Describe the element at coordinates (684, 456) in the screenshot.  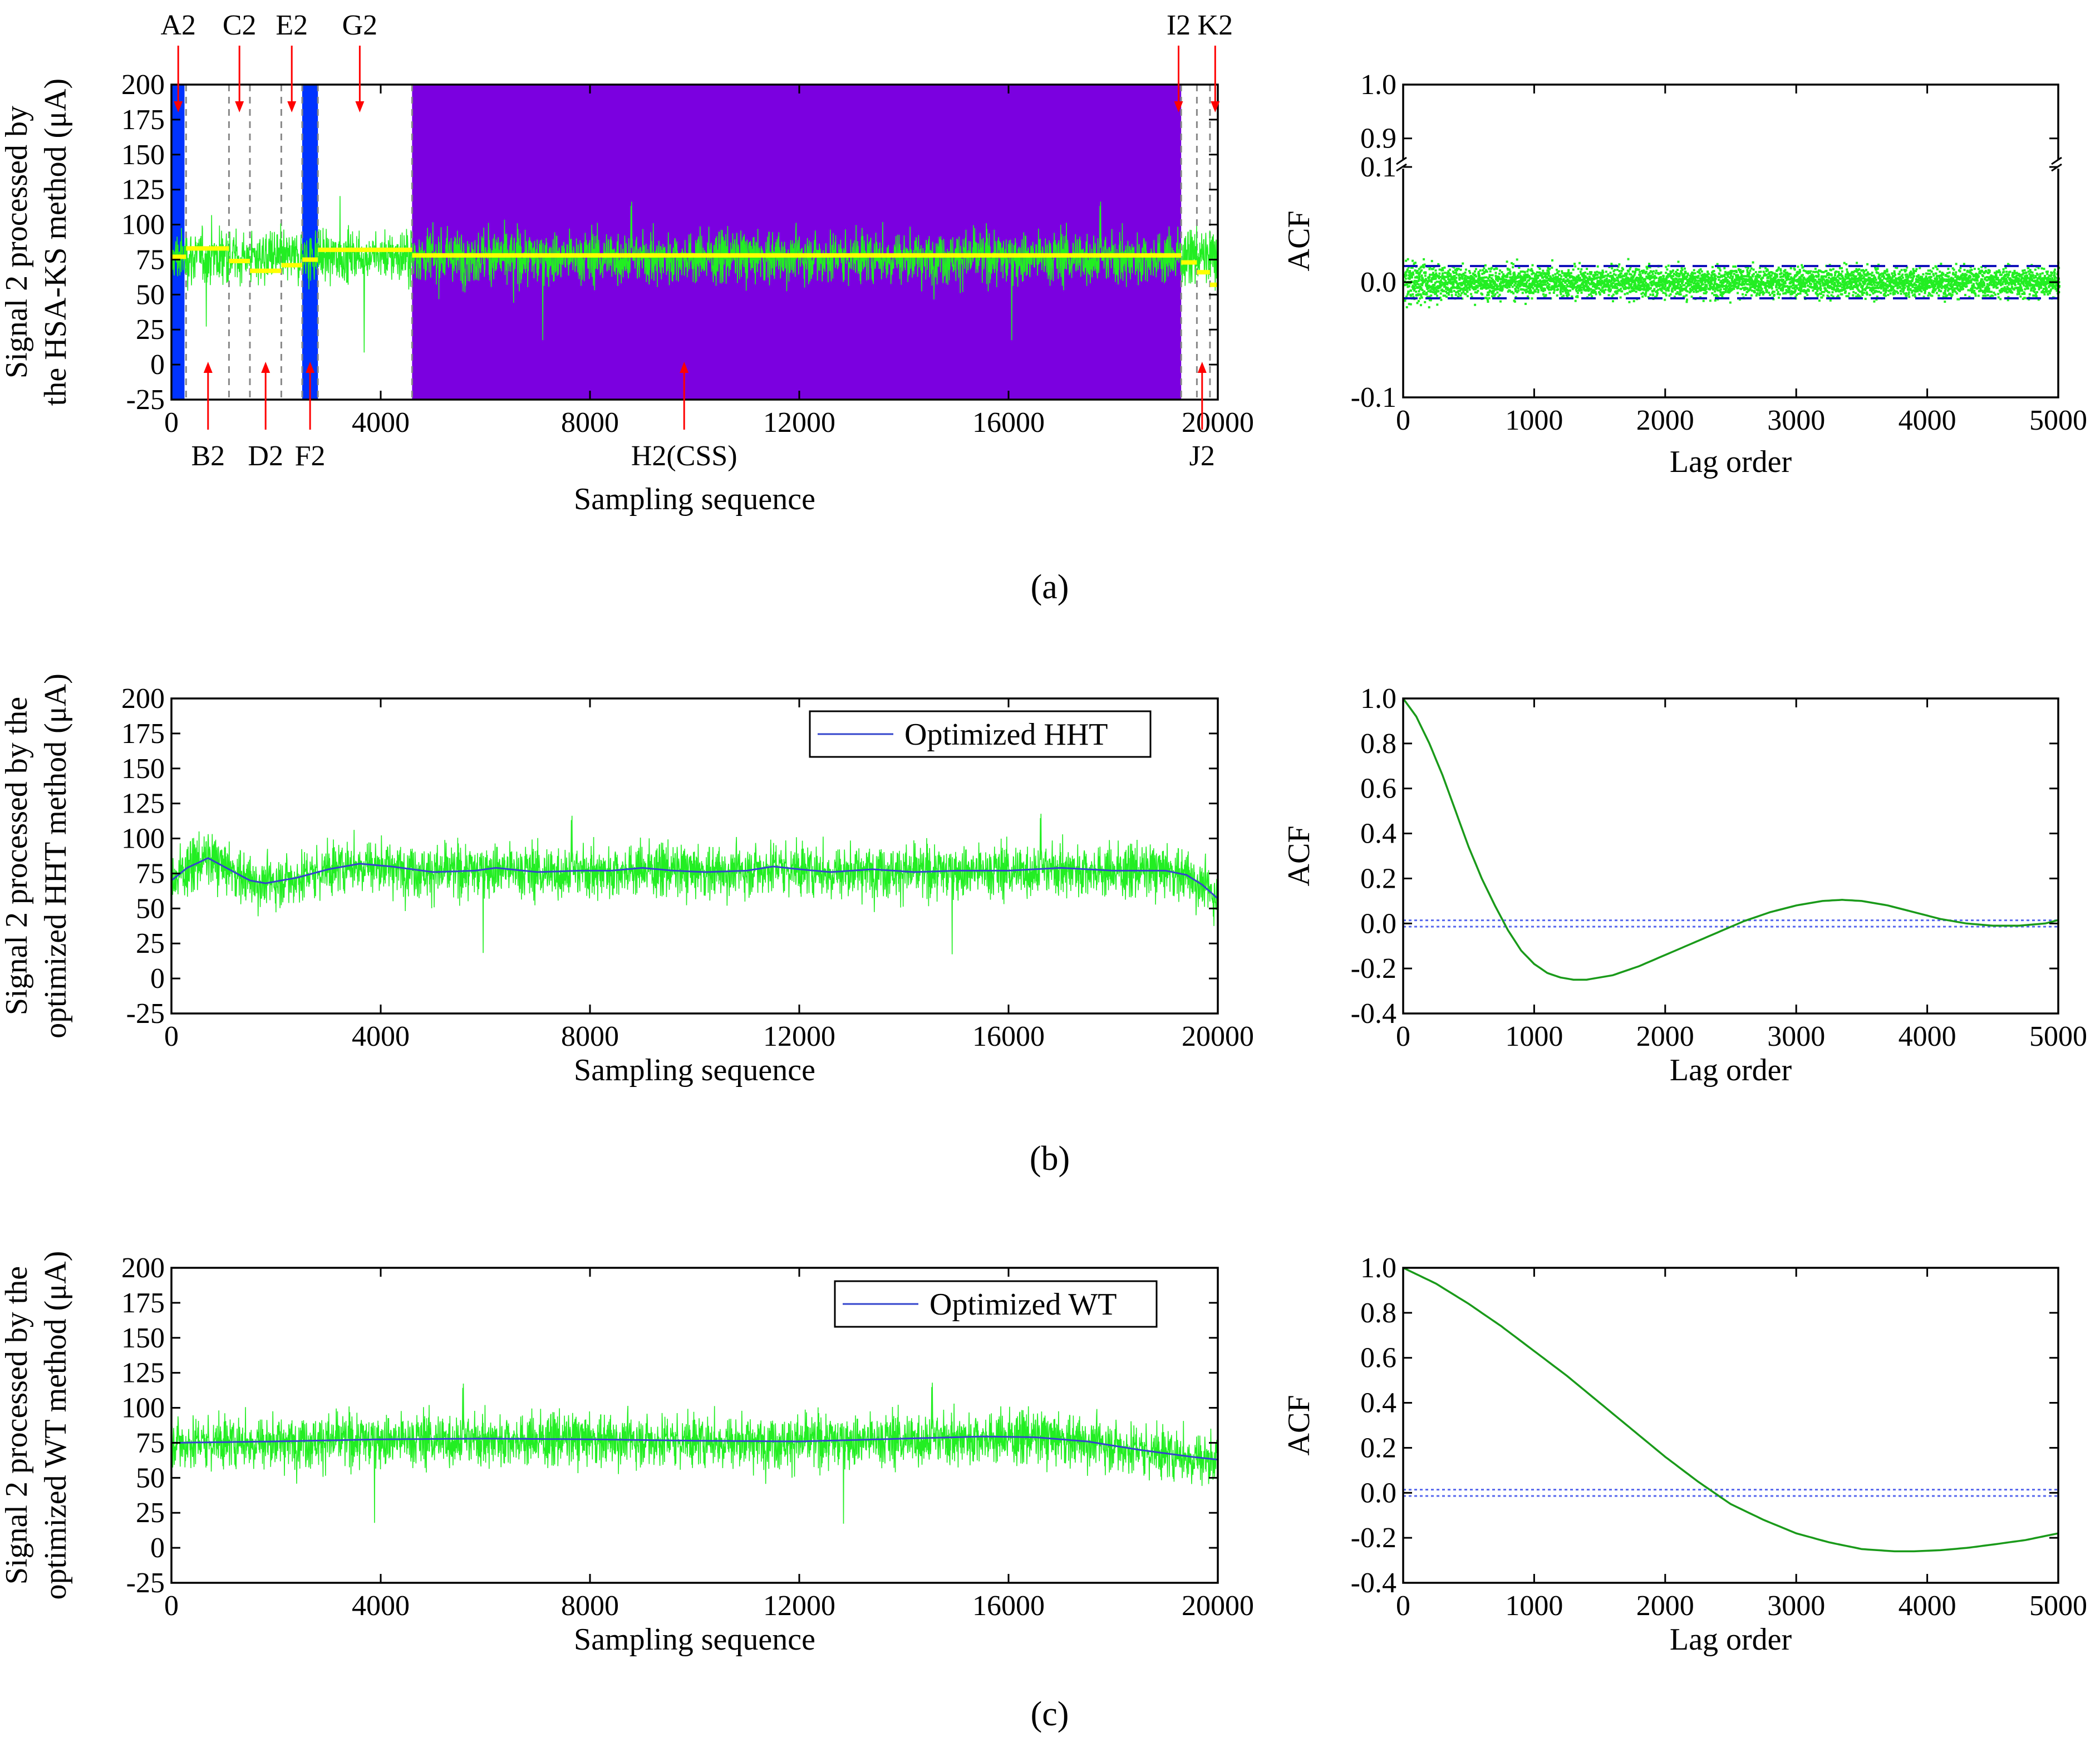
I see `segment-label-bottom: H2(CSS)` at that location.